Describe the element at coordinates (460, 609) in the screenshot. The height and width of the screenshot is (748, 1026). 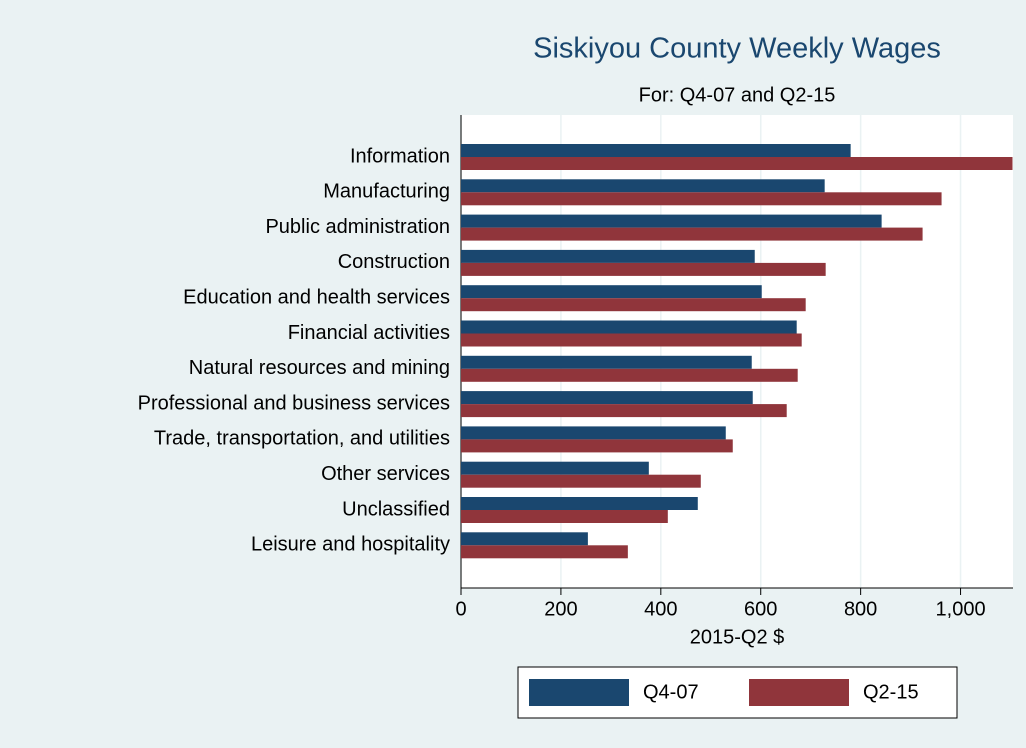
I see `x-tick-label: 0` at that location.